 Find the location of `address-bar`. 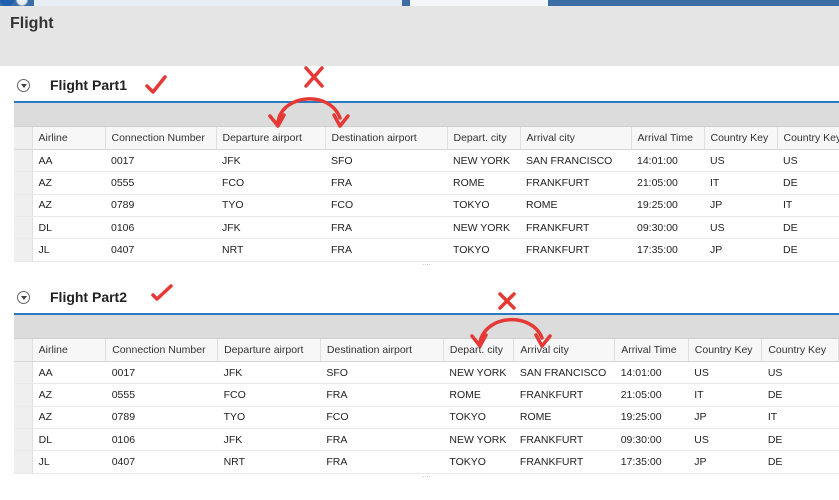

address-bar is located at coordinates (218, 3).